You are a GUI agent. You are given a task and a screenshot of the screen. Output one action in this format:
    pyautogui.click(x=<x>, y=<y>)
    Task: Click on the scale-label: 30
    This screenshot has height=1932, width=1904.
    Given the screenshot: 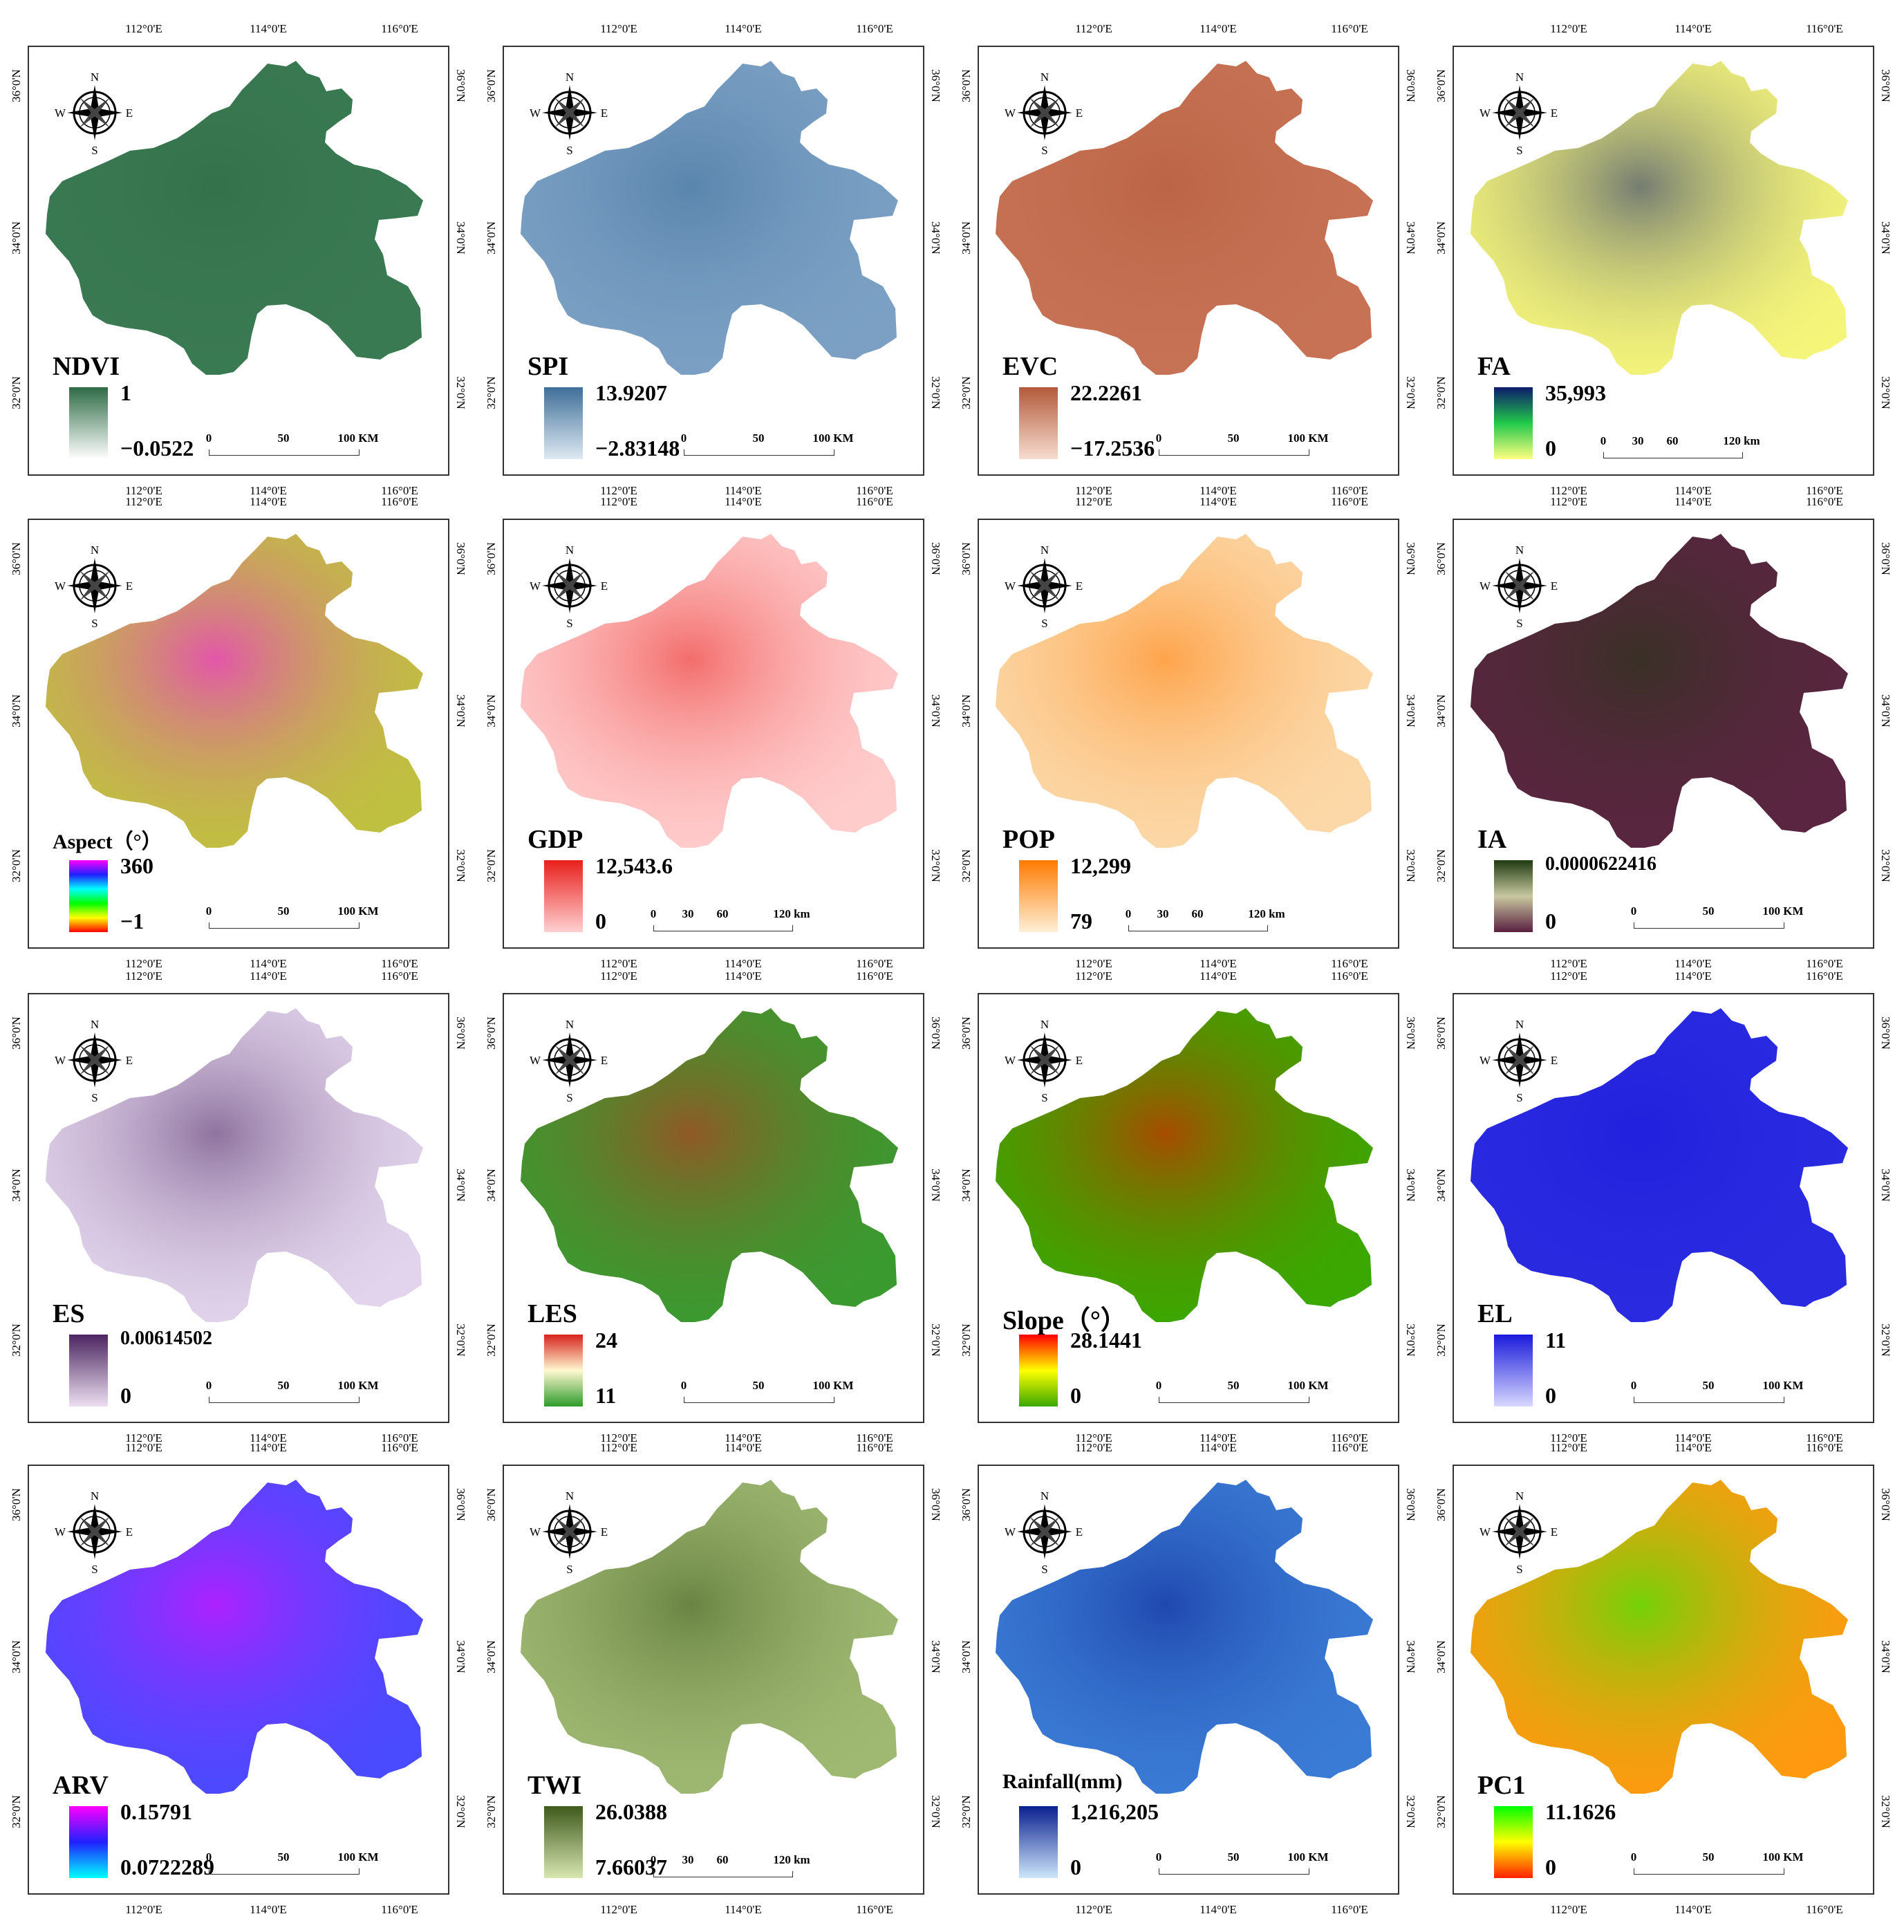 What is the action you would take?
    pyautogui.click(x=688, y=913)
    